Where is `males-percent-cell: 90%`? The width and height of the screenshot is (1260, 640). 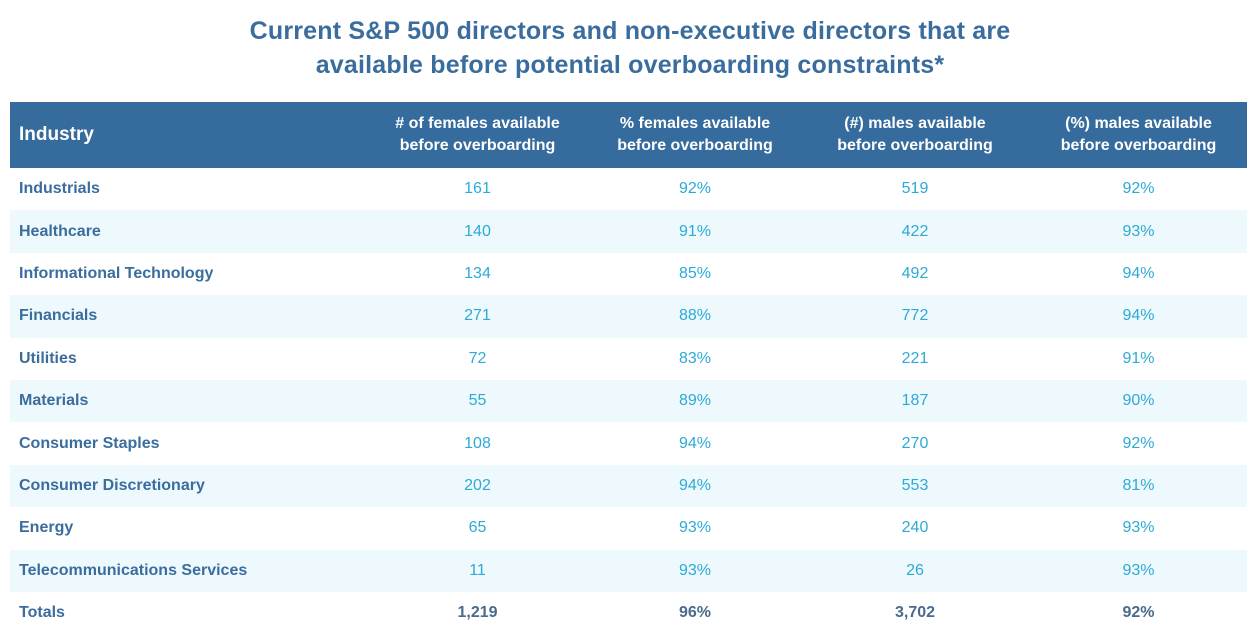
males-percent-cell: 90% is located at coordinates (1138, 401).